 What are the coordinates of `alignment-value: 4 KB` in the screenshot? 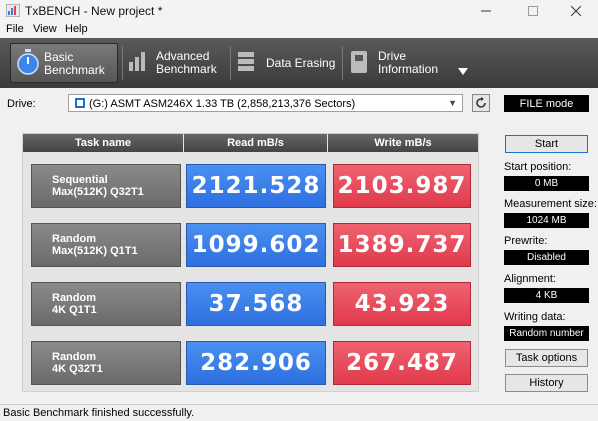 It's located at (546, 295).